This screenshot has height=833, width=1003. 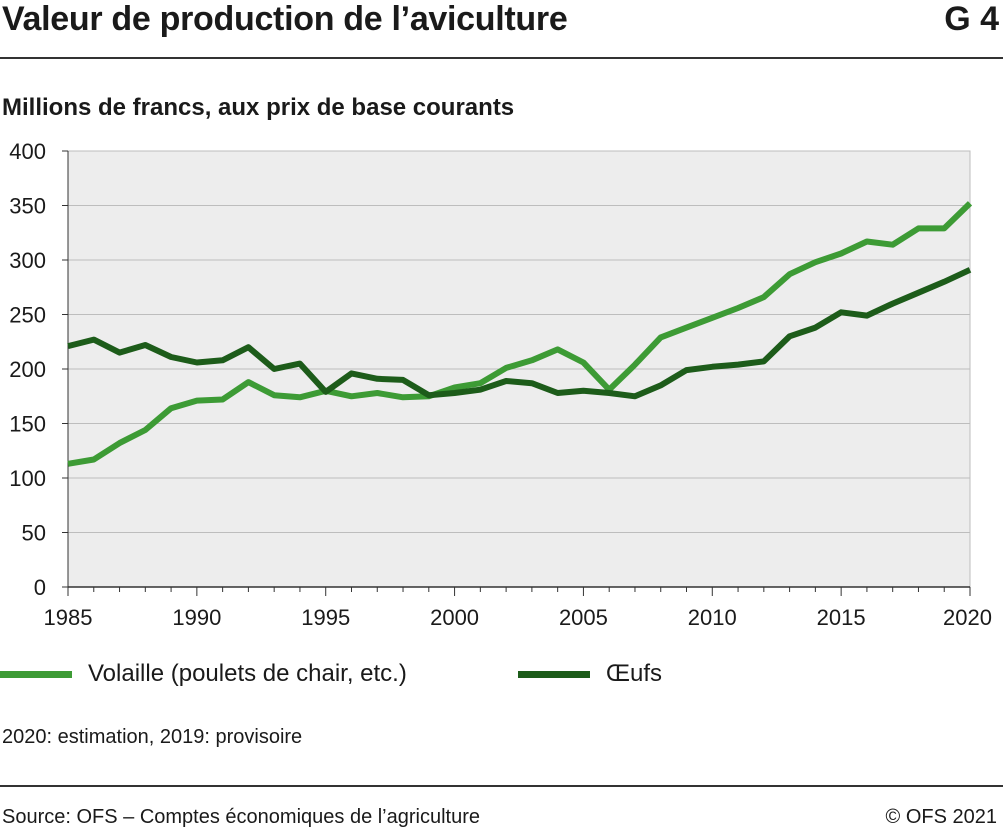 What do you see at coordinates (454, 617) in the screenshot?
I see `x-tick-label: 2000` at bounding box center [454, 617].